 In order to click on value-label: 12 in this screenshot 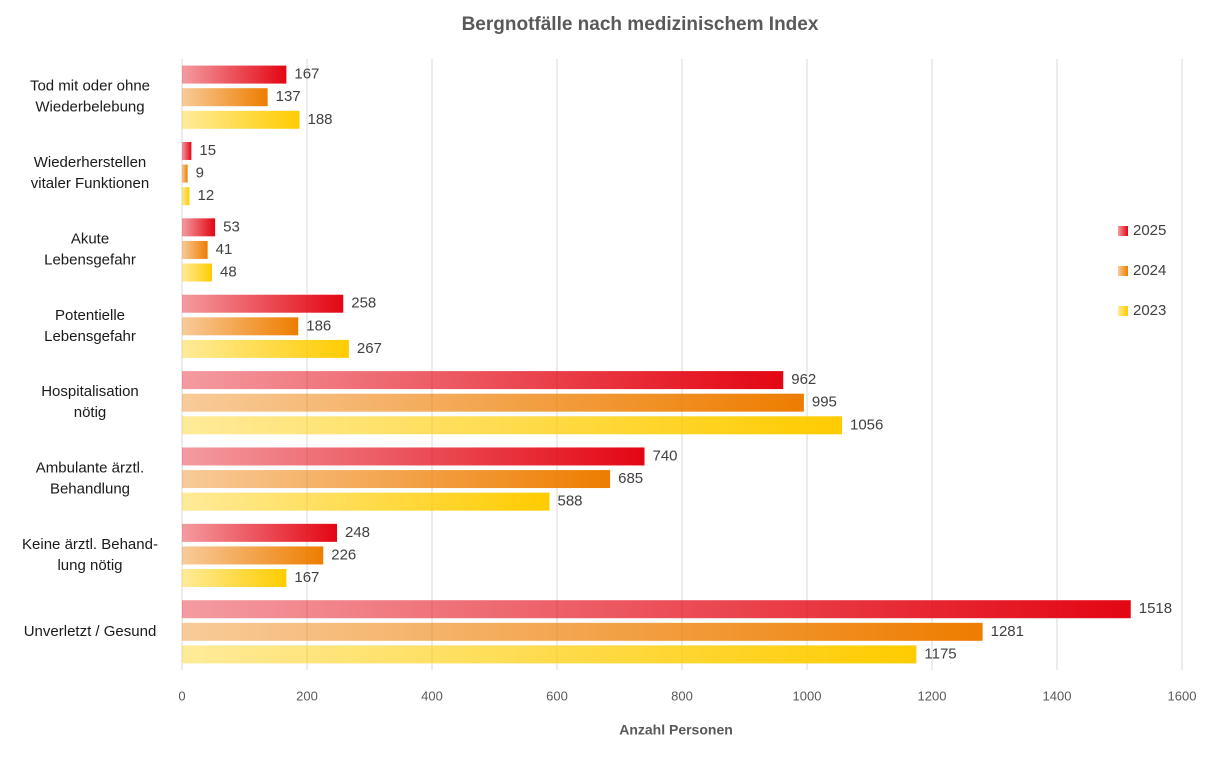, I will do `click(206, 195)`.